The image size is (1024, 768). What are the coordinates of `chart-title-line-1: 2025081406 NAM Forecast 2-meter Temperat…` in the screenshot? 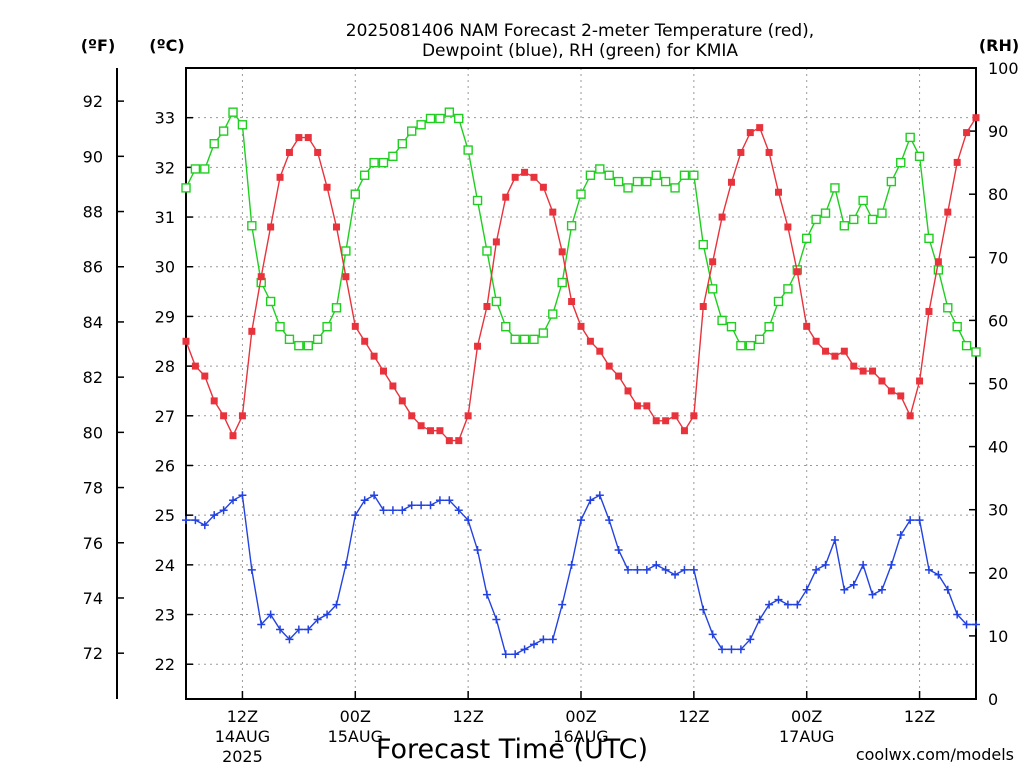 It's located at (580, 31).